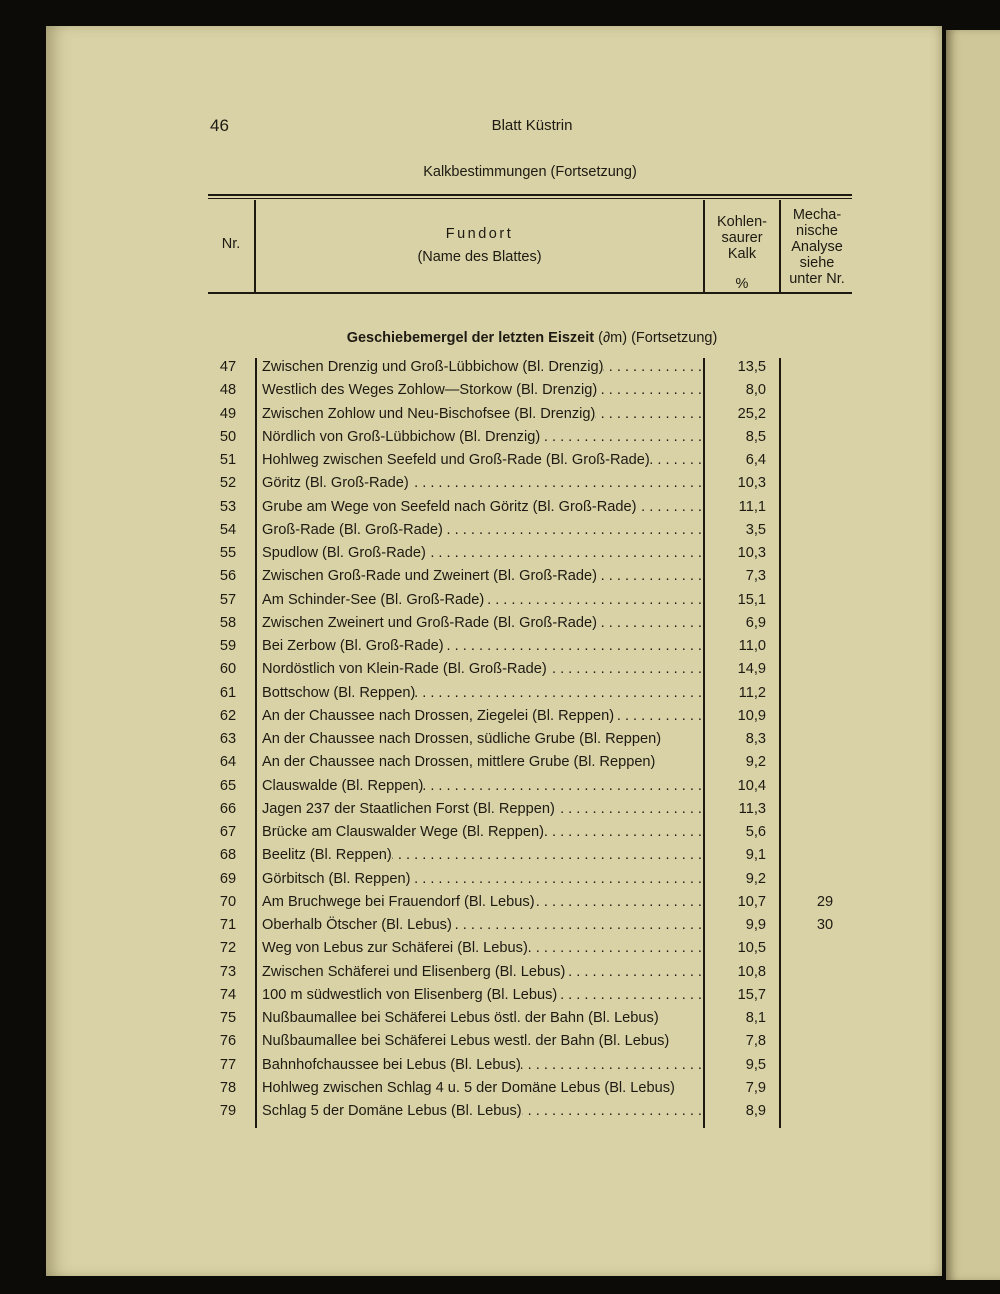  What do you see at coordinates (530, 693) in the screenshot?
I see `table-row: 61 Bottschow (Bl. Reppen) 11,2` at bounding box center [530, 693].